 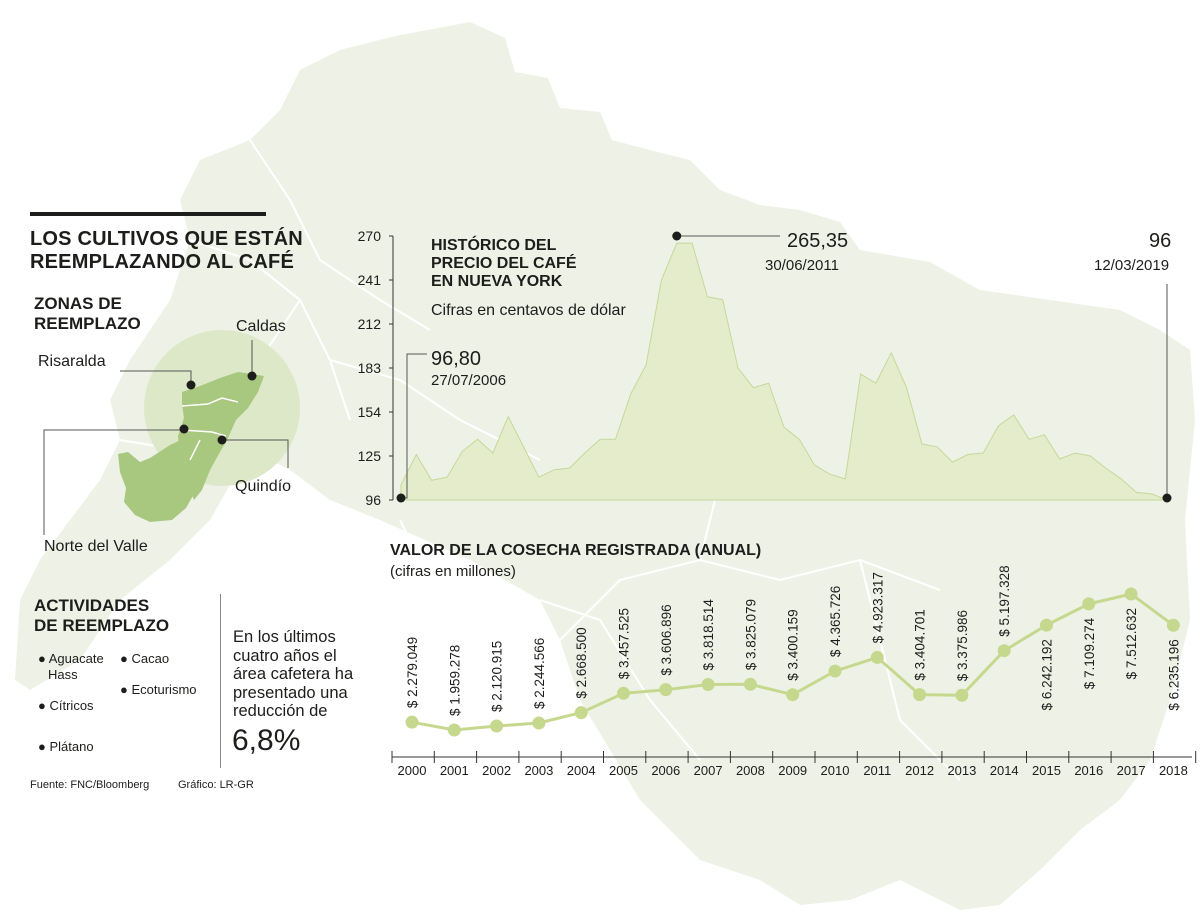 What do you see at coordinates (263, 486) in the screenshot?
I see `zone-label-quindio: Quindío` at bounding box center [263, 486].